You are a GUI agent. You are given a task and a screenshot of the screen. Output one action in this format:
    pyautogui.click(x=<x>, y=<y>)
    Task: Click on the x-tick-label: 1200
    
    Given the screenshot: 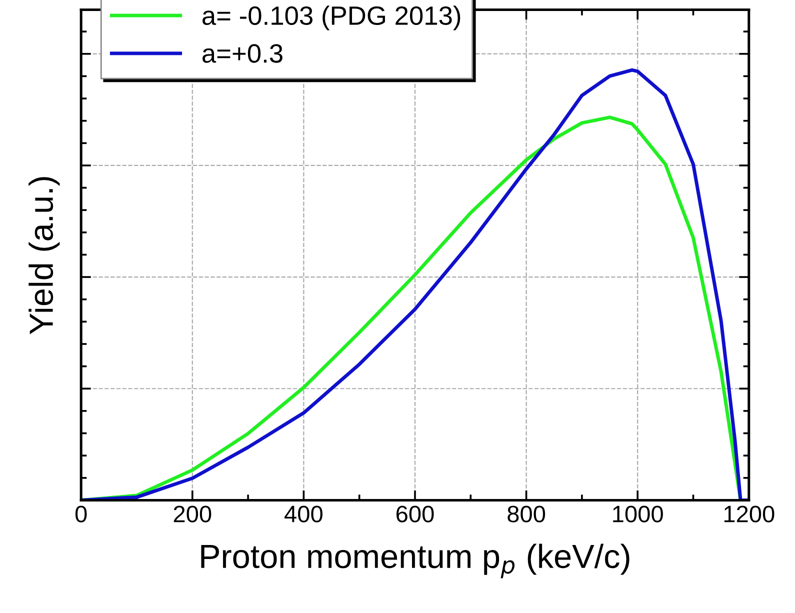 What is the action you would take?
    pyautogui.click(x=749, y=514)
    